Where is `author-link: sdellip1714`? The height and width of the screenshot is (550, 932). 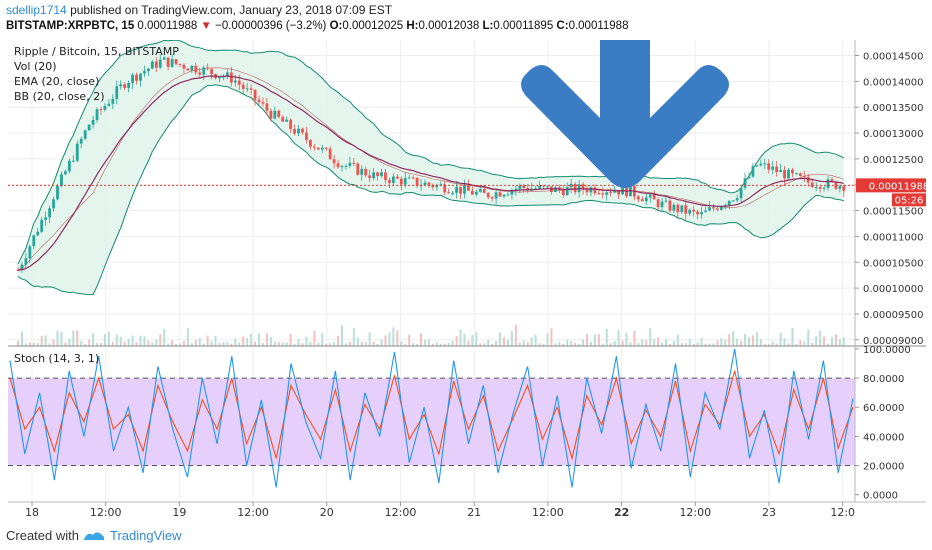 author-link: sdellip1714 is located at coordinates (36, 10).